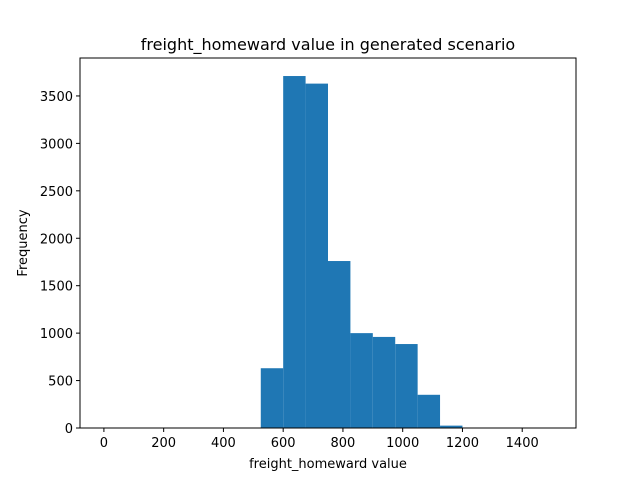 The height and width of the screenshot is (480, 640). I want to click on y-tick-label-0: 0, so click(69, 429).